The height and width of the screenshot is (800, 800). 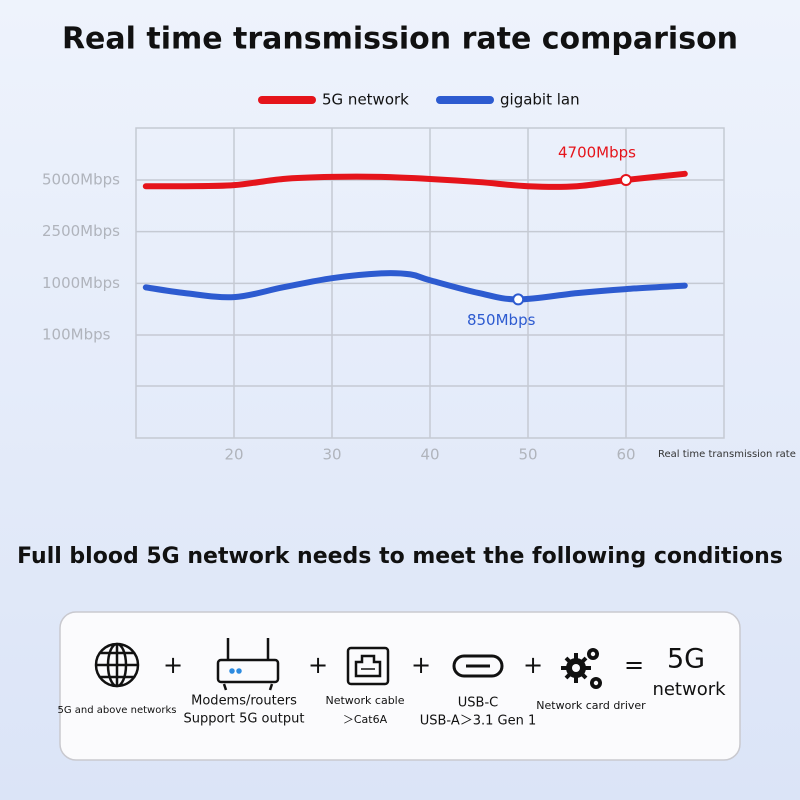 What do you see at coordinates (429, 455) in the screenshot?
I see `x-tick-label: 40` at bounding box center [429, 455].